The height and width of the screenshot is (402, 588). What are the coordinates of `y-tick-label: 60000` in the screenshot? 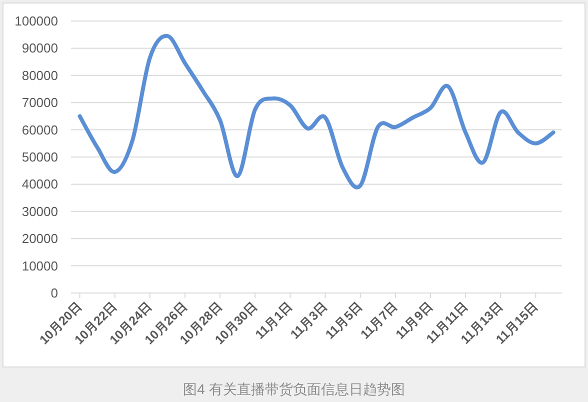 It's located at (40, 130).